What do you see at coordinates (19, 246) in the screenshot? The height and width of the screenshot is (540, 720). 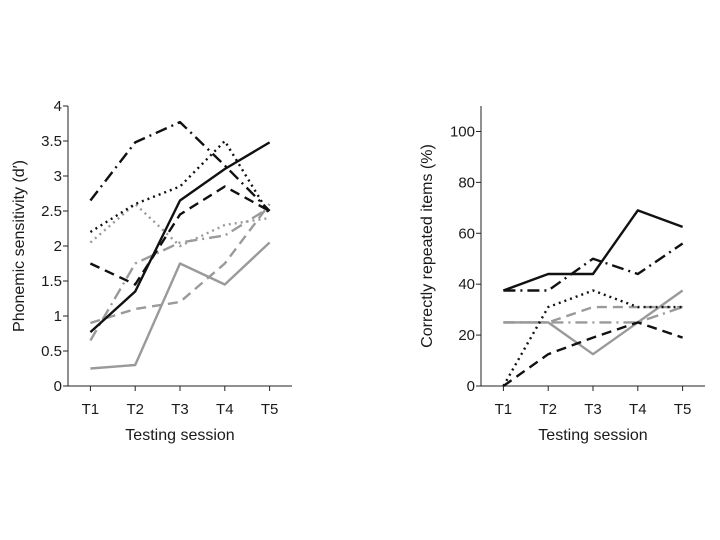 I see `y-axis-title: Phonemic sensitivity (d′)` at bounding box center [19, 246].